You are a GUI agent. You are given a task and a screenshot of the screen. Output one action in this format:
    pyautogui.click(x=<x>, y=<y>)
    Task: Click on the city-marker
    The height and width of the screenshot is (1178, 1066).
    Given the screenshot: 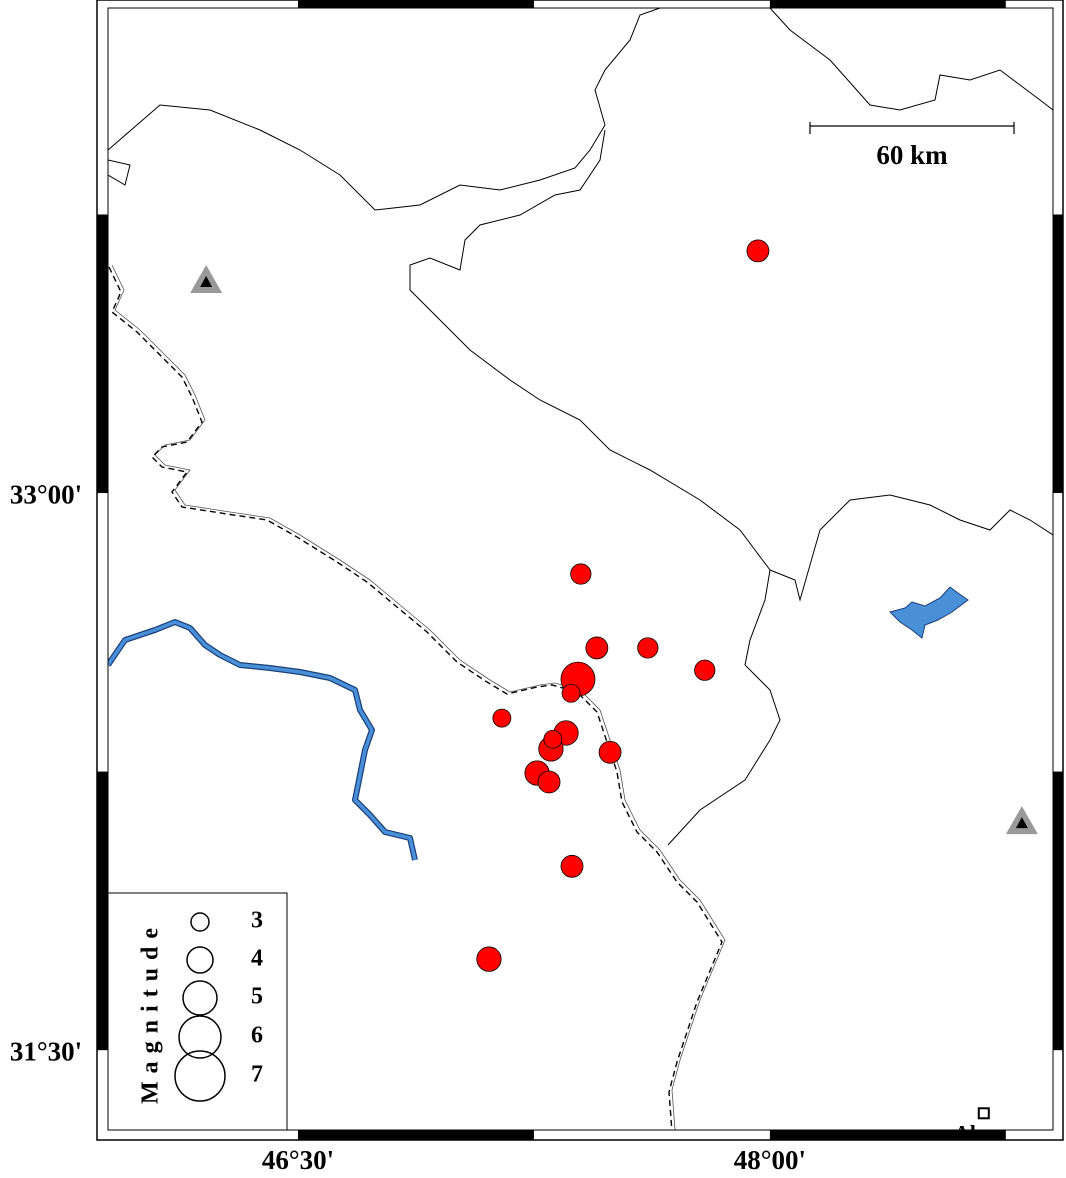 What is the action you would take?
    pyautogui.click(x=983, y=1113)
    